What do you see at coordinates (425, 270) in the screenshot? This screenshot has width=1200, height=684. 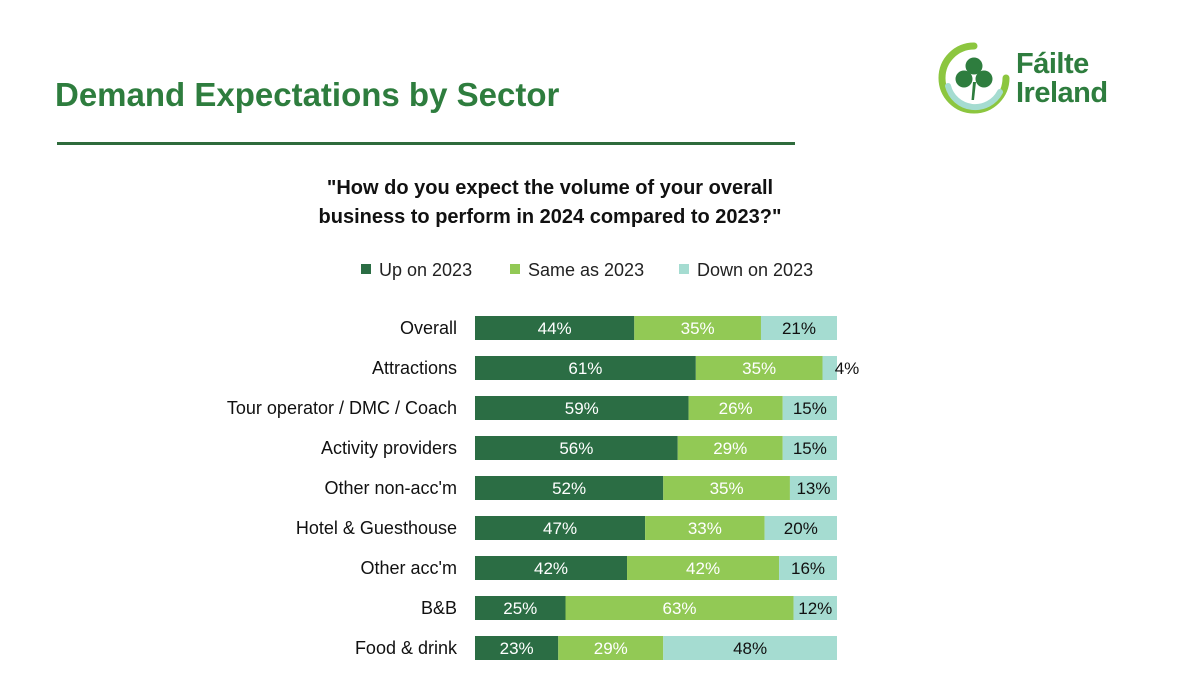 I see `legend-label-0: Up on 2023` at bounding box center [425, 270].